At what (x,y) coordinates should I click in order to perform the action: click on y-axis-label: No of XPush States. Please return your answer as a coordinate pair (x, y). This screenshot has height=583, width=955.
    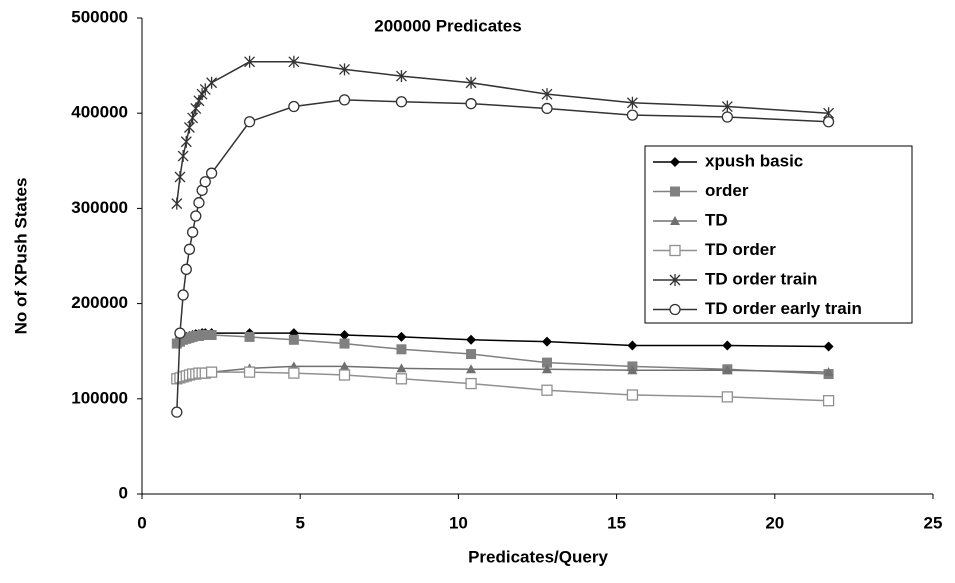
    Looking at the image, I should click on (20, 256).